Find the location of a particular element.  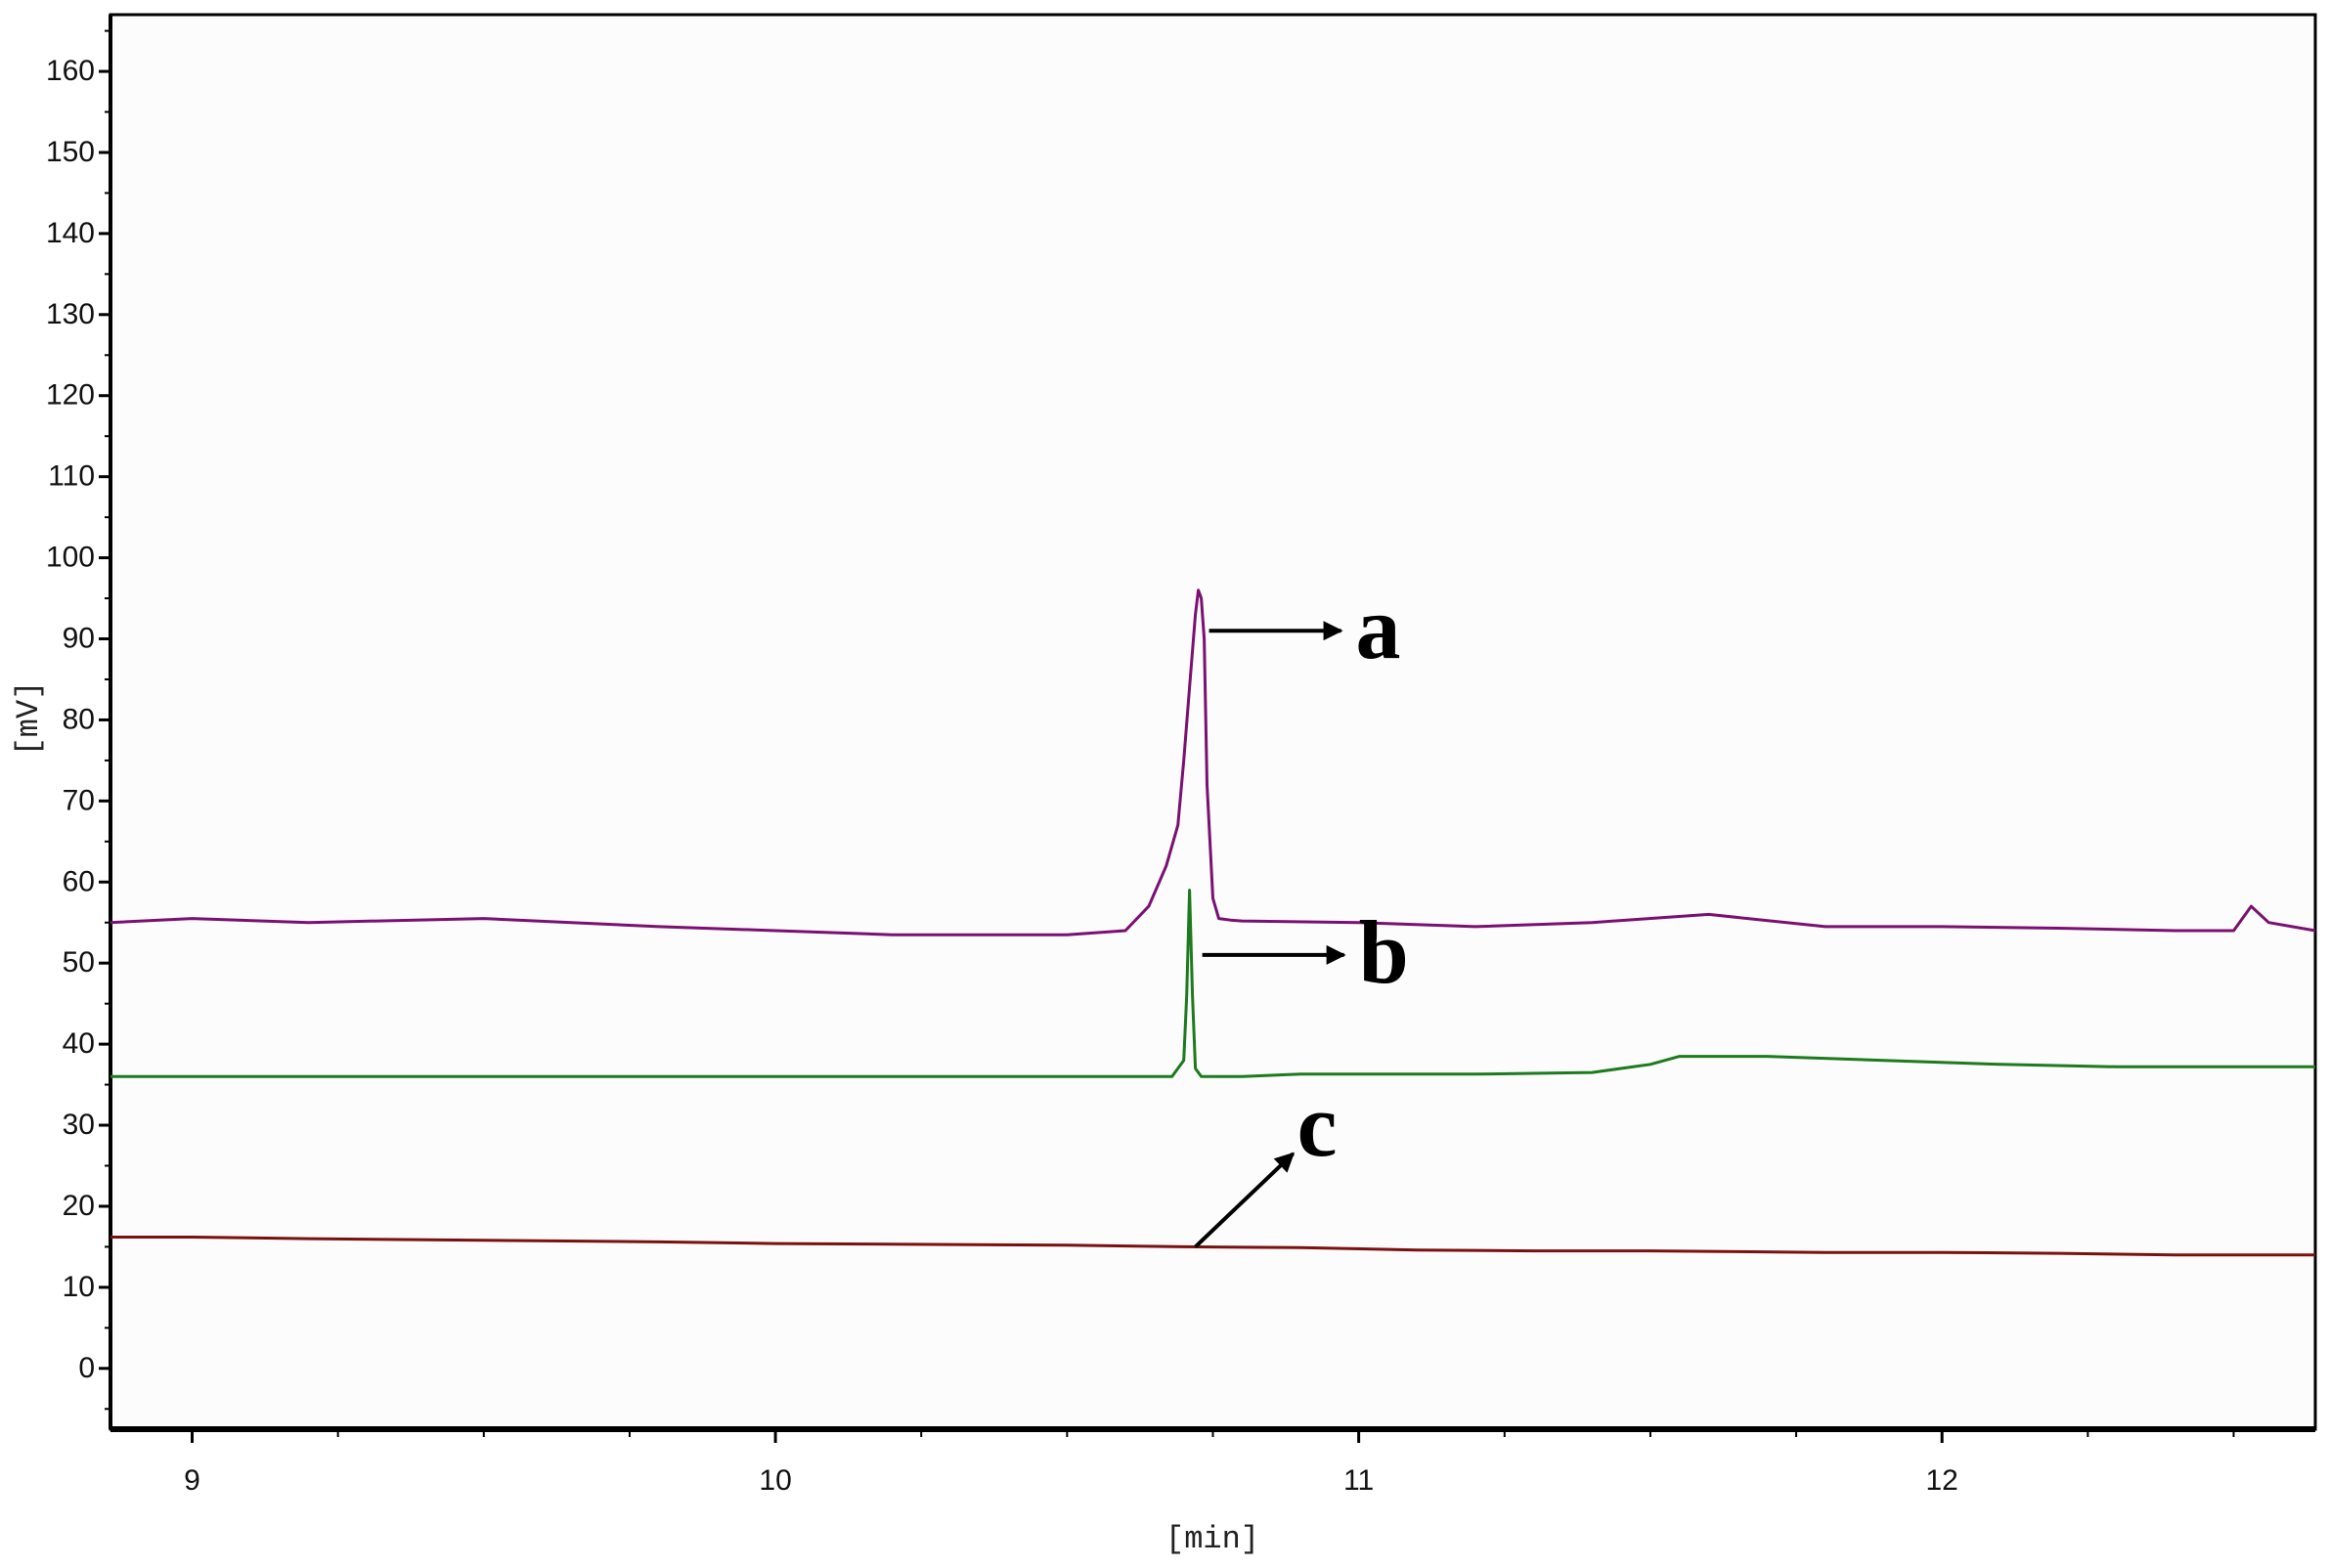

y-axis-ticks: 0 10 20 30 40 50 60 70 80 90 100 110 120 130 140 150 160 is located at coordinates (78, 720).